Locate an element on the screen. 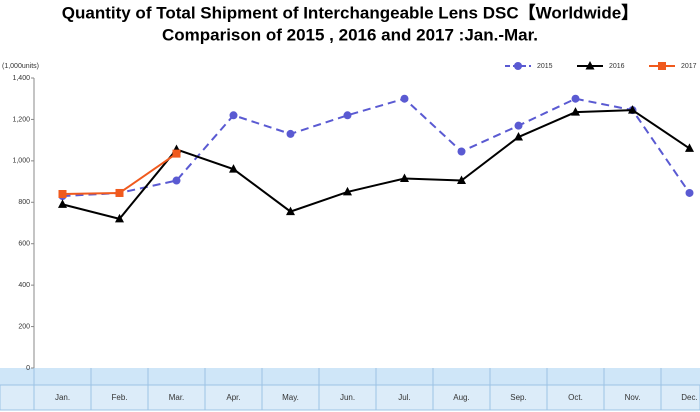  y-tick-label: 600 is located at coordinates (24, 244).